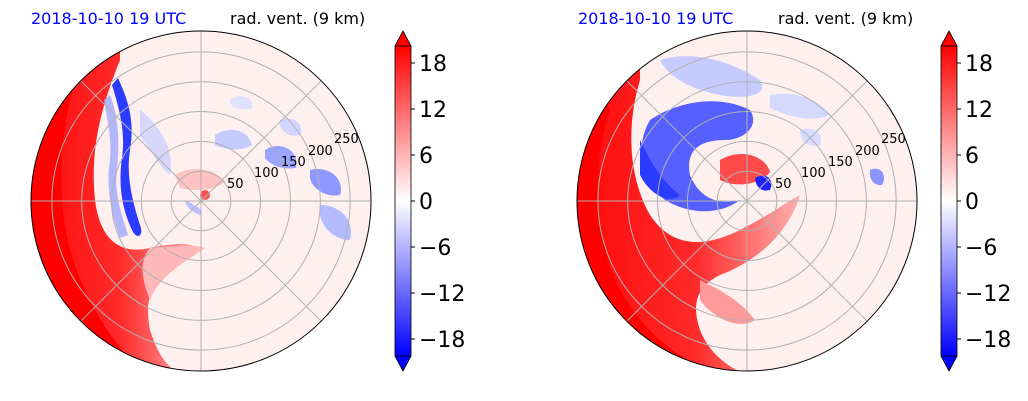 The width and height of the screenshot is (1028, 401). Describe the element at coordinates (655, 18) in the screenshot. I see `right-panel-time-title: 2018-10-10 19 UTC` at that location.